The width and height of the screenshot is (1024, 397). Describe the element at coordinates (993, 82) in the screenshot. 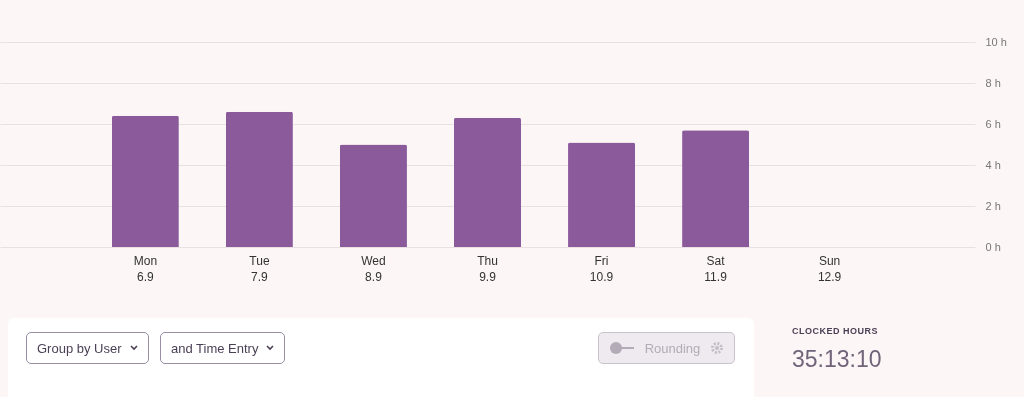

I see `y-tick-label: 8 h` at that location.